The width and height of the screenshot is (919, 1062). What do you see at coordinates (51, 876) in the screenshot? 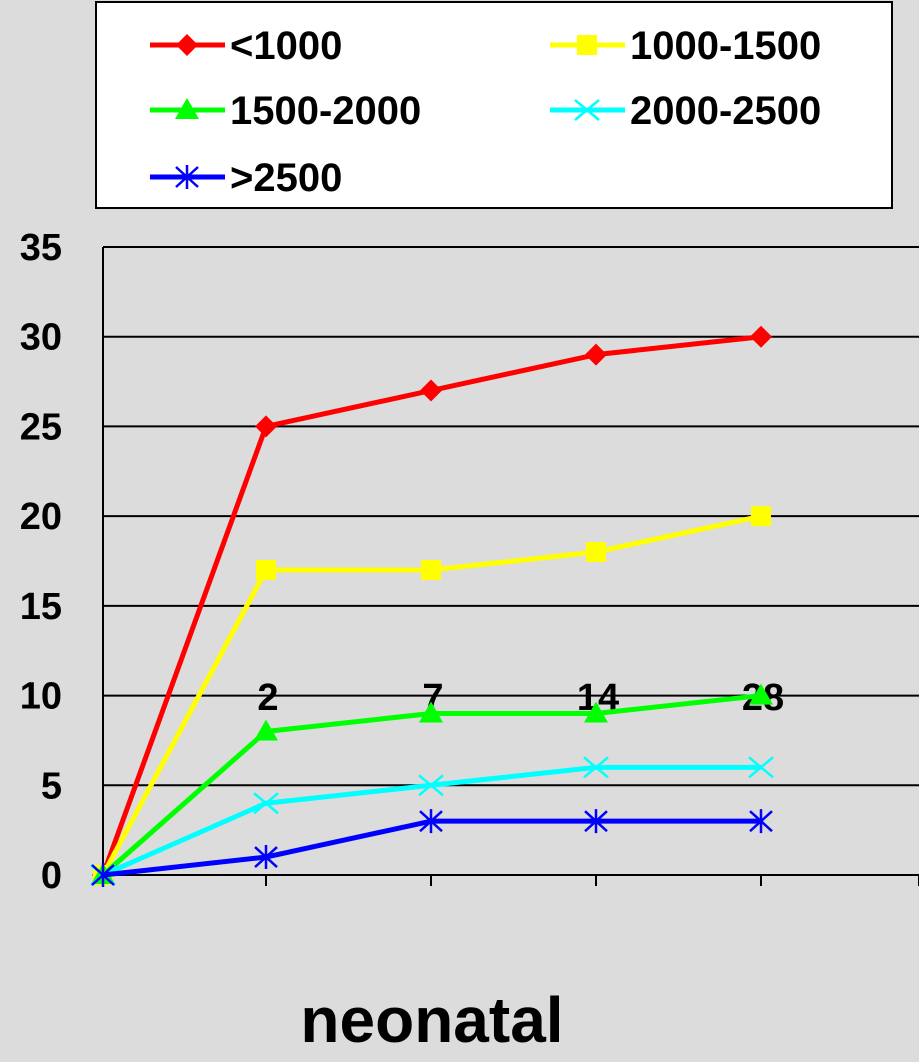
I see `y-tick-label: 0` at bounding box center [51, 876].